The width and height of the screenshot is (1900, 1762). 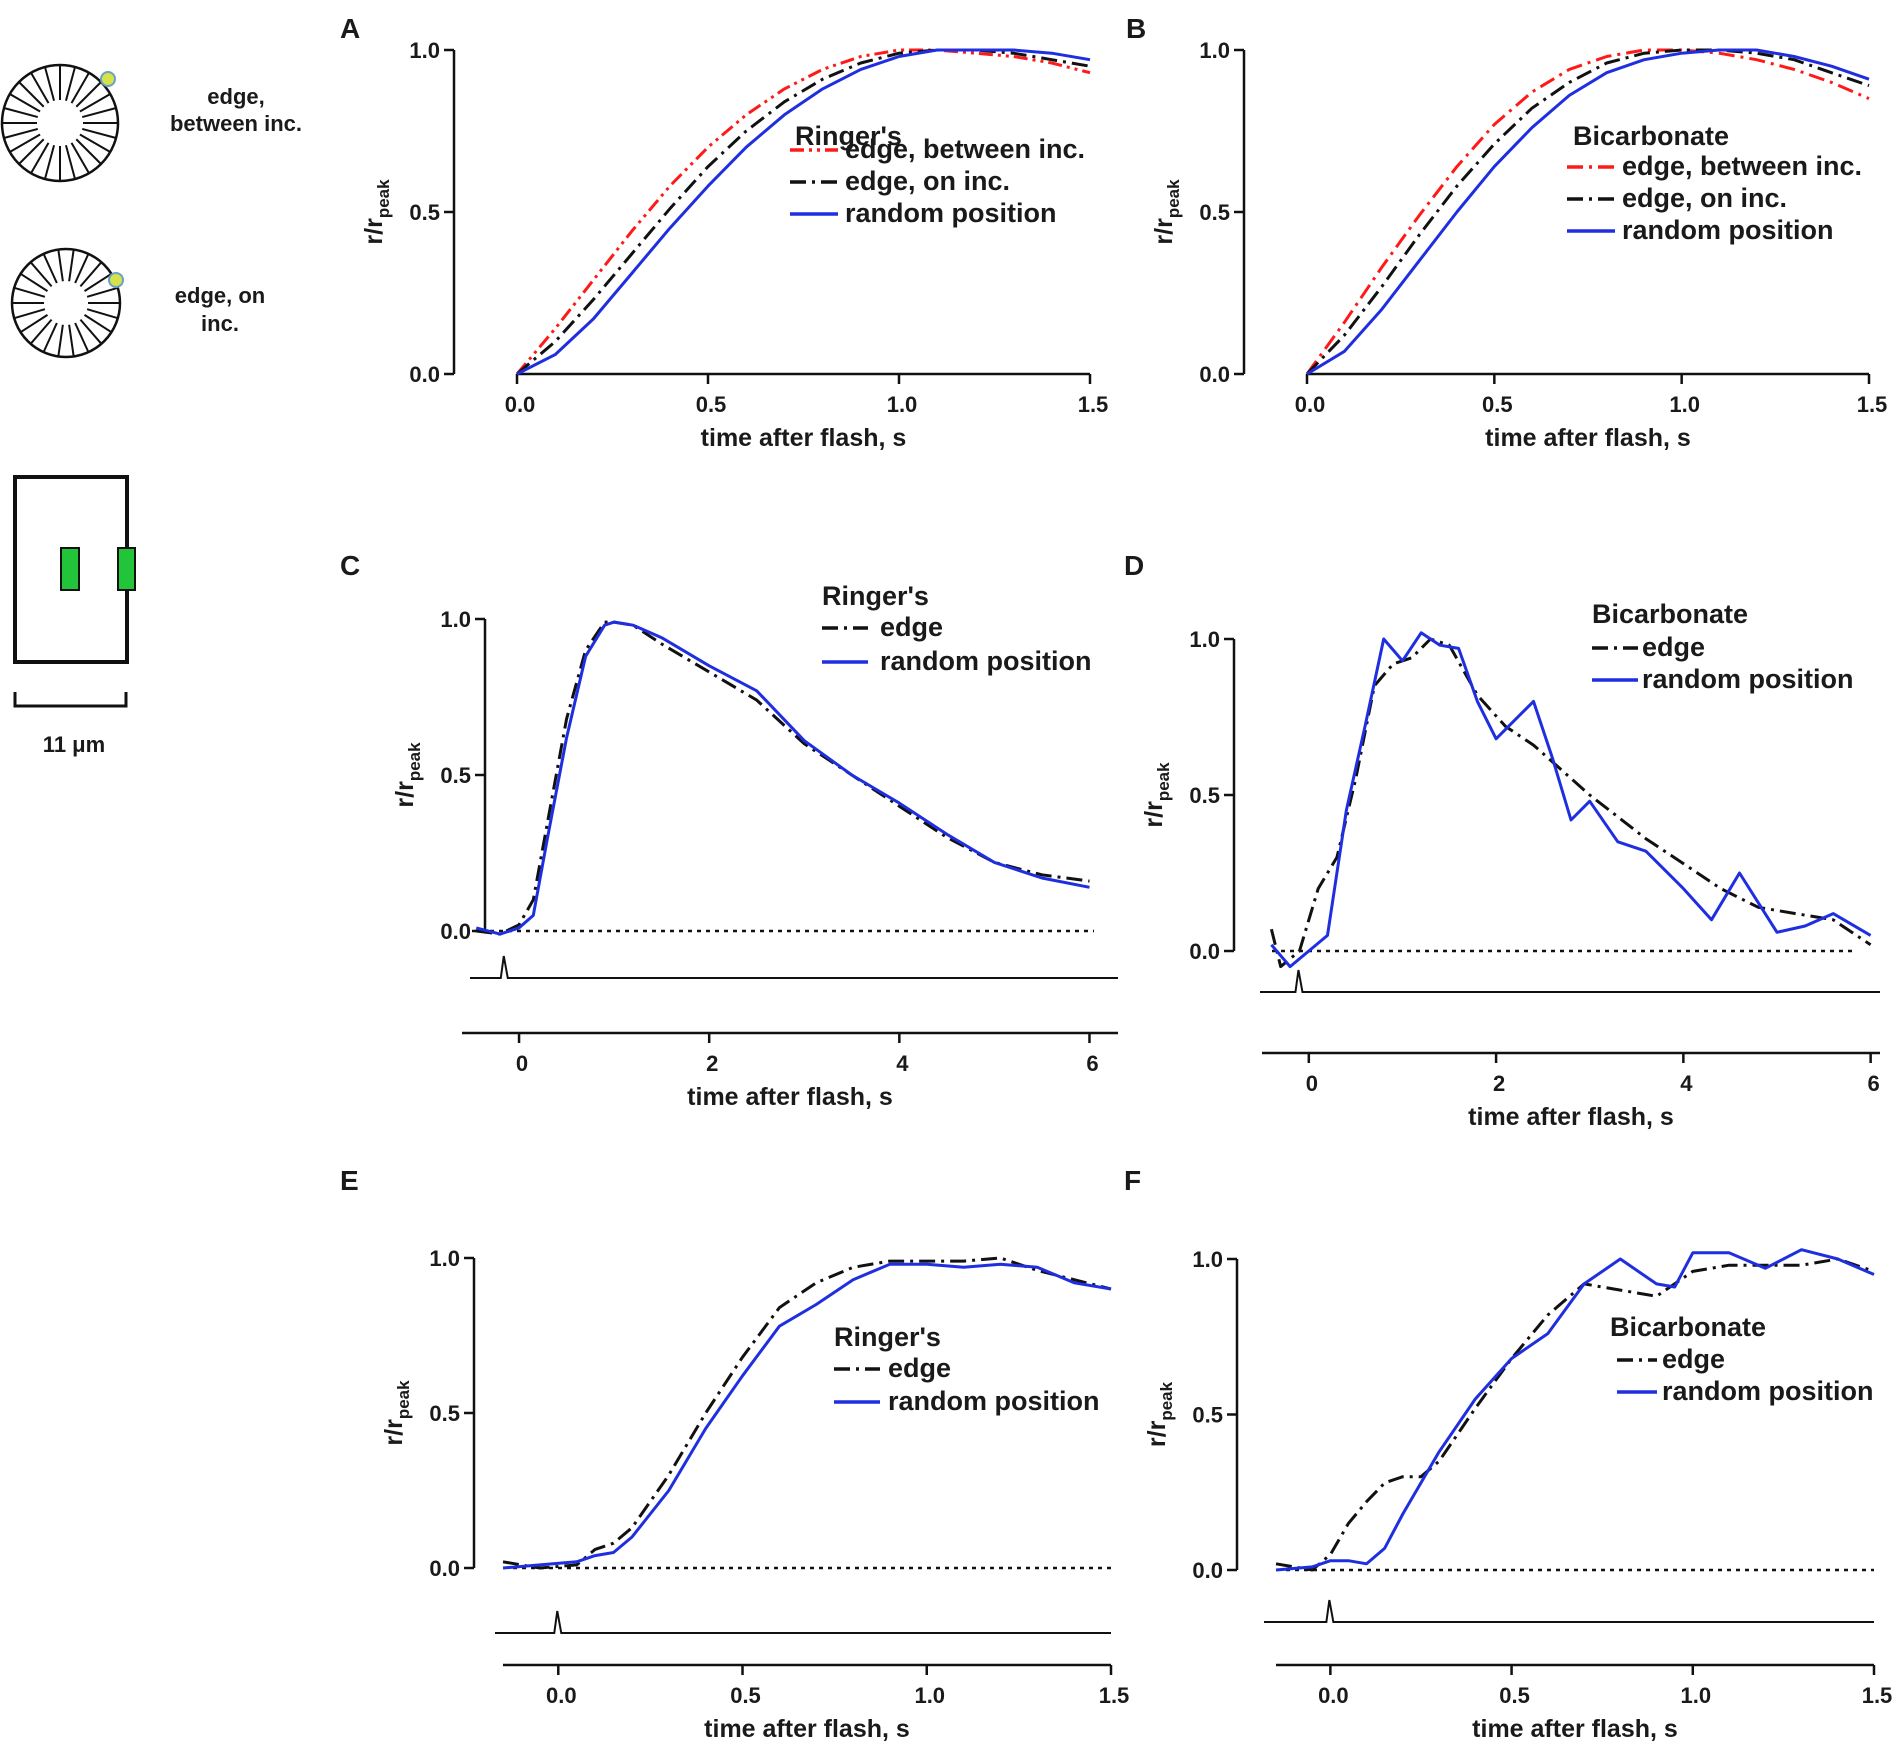 What do you see at coordinates (1092, 1063) in the screenshot?
I see `x-tick-label: 6` at bounding box center [1092, 1063].